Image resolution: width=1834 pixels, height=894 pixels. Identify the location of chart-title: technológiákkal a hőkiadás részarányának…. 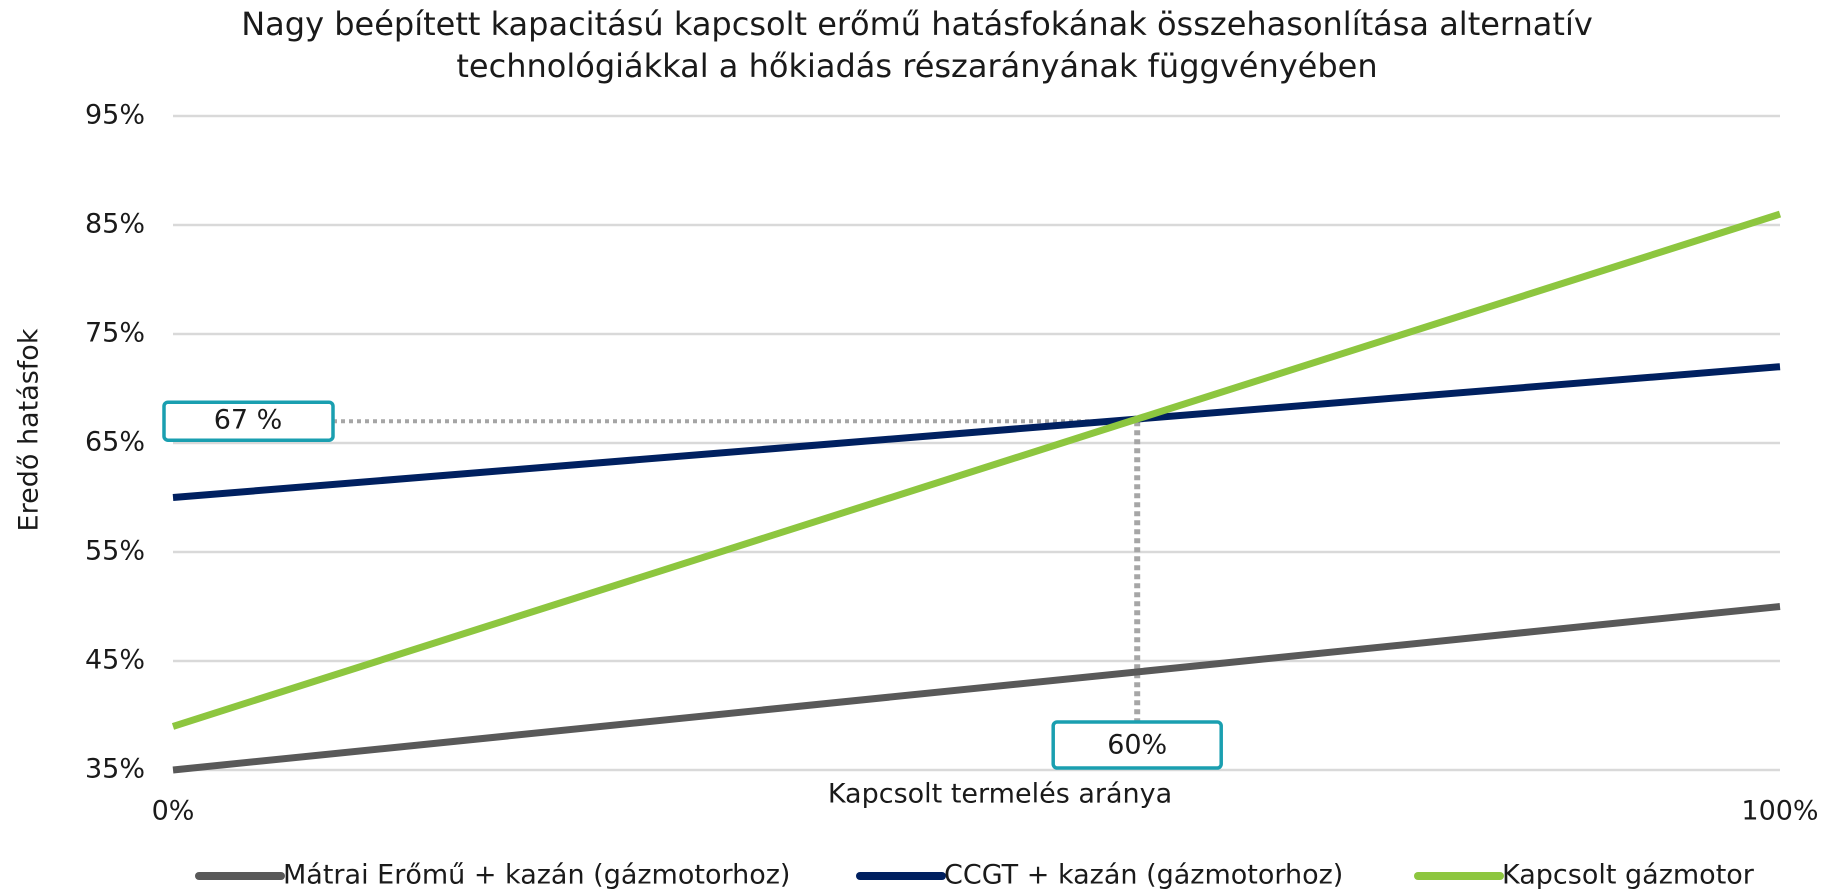
(916, 66).